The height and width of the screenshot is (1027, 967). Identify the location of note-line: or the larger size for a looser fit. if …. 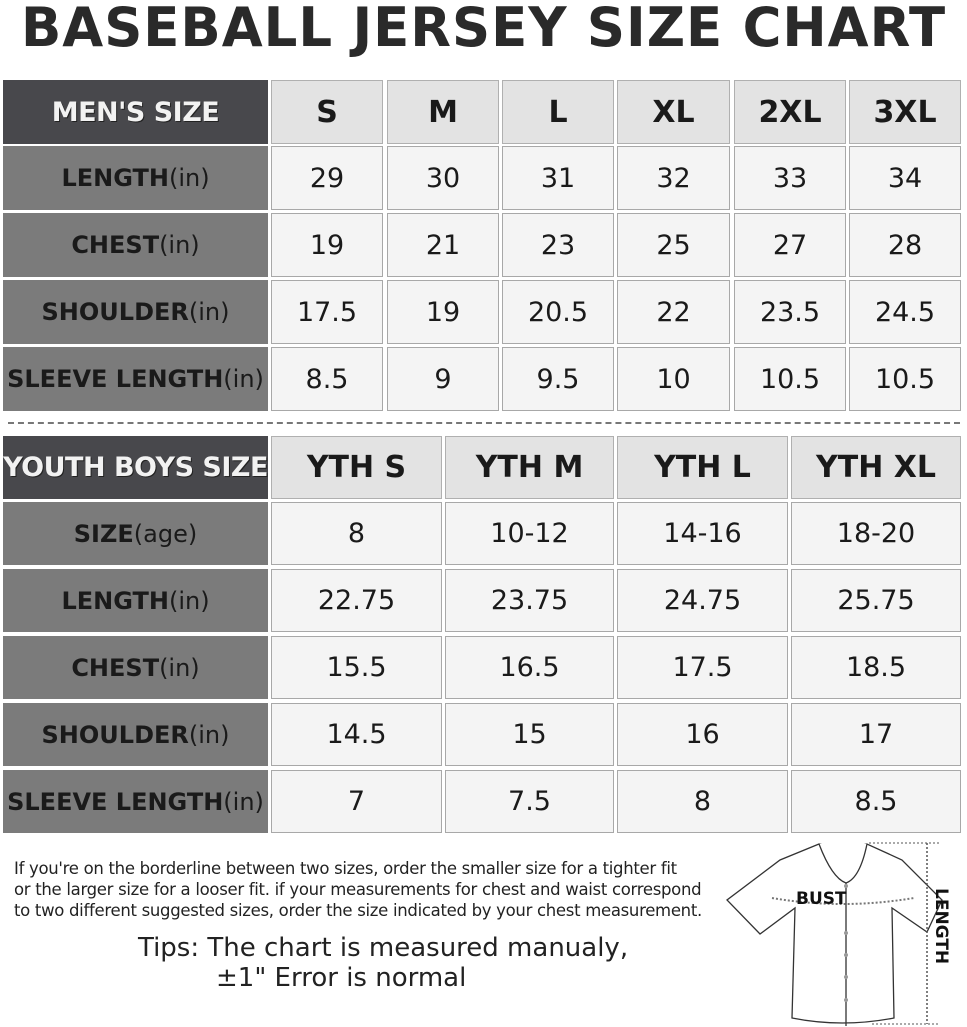
(358, 889).